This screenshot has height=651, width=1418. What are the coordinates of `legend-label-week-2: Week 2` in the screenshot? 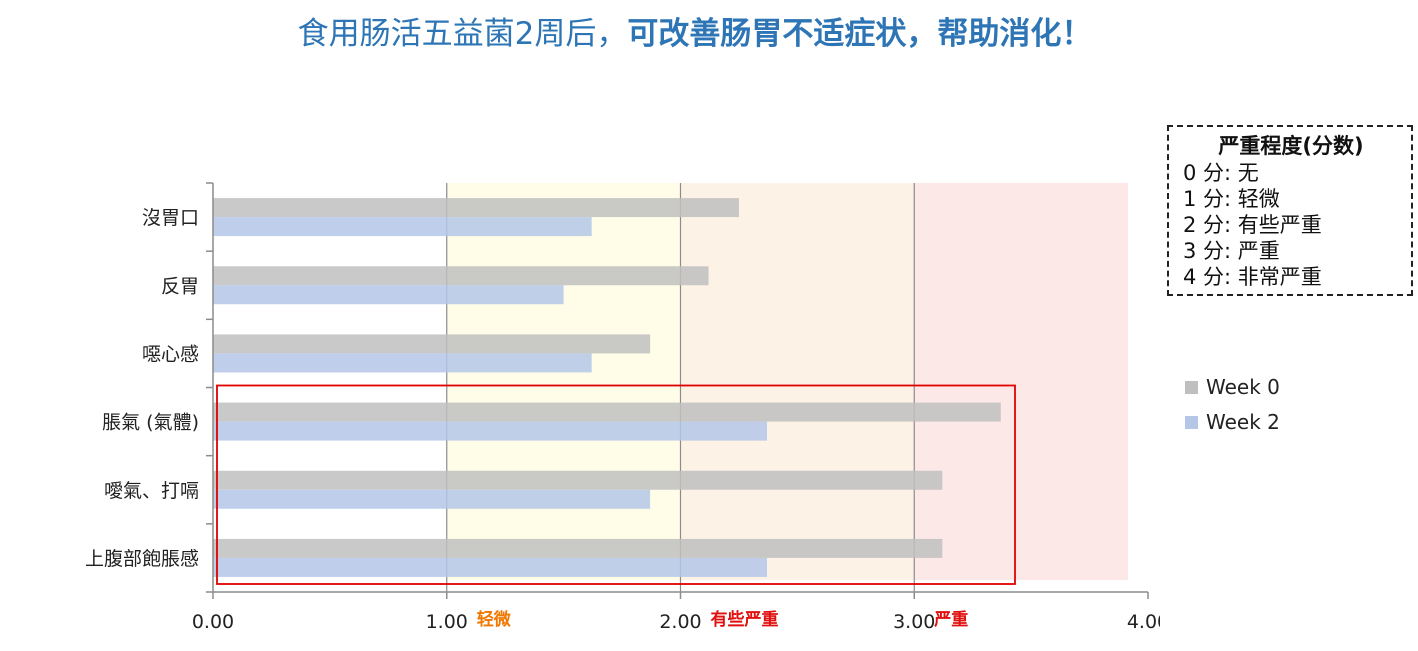 It's located at (1243, 422).